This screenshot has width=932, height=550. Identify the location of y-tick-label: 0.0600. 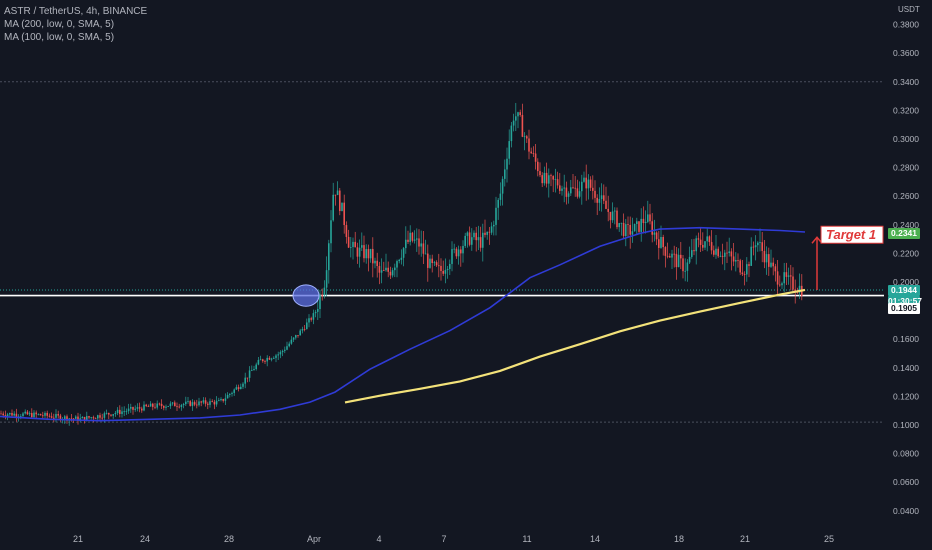
(906, 482).